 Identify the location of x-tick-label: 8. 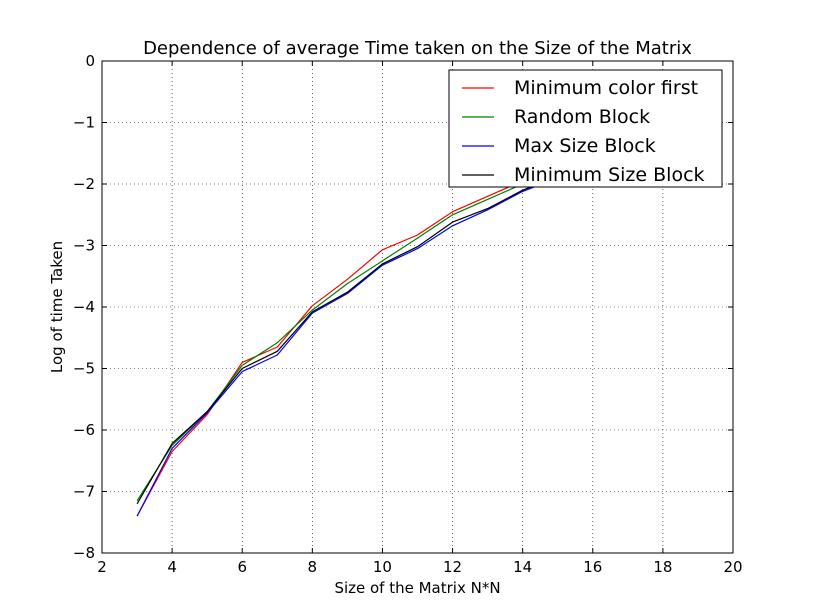
(313, 567).